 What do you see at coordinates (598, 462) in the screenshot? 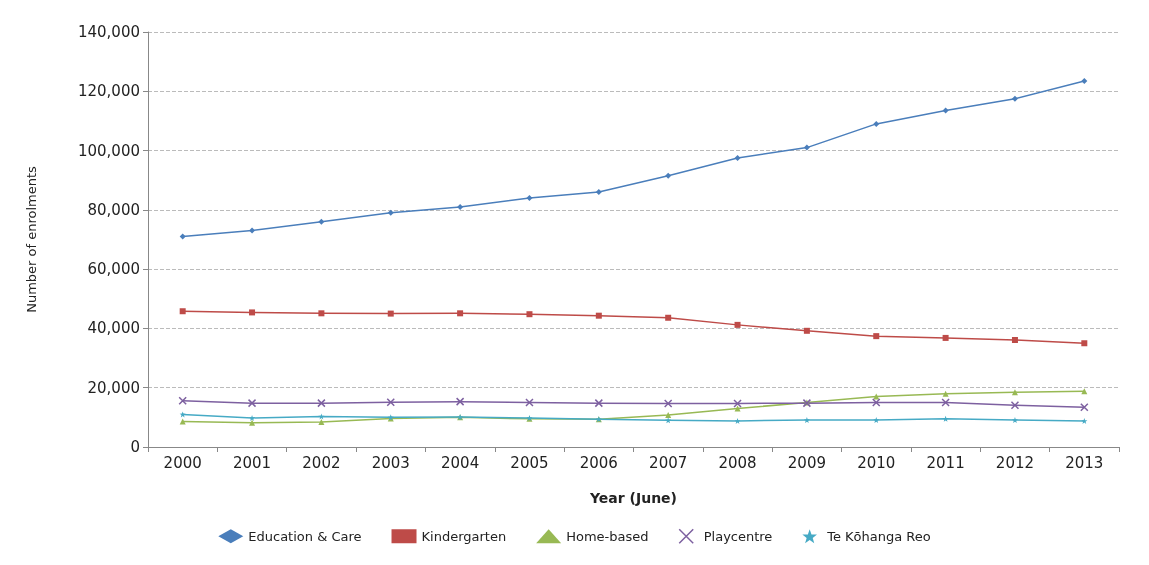
I see `x-tick-label: 2006` at bounding box center [598, 462].